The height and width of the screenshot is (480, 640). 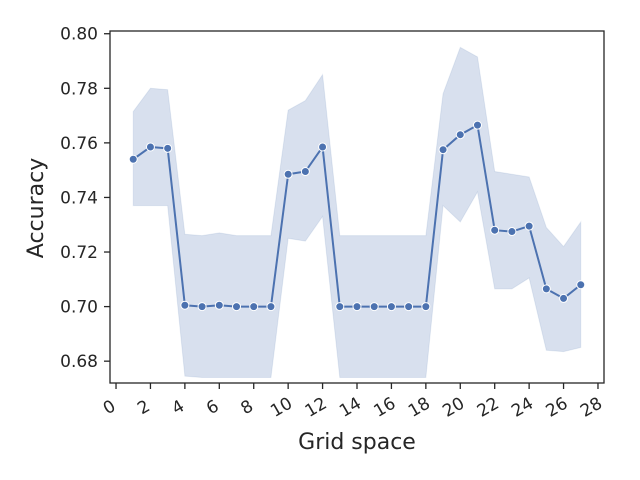 I want to click on x-tick-label: 20, so click(x=453, y=408).